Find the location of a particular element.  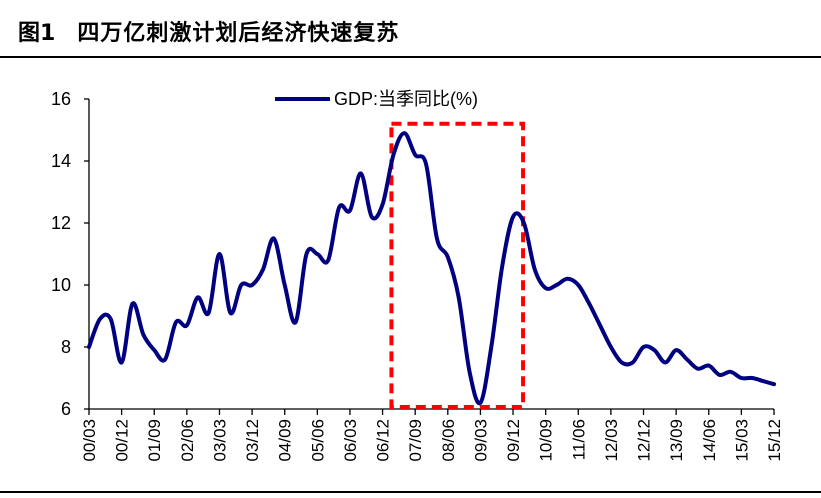

x-tick-label: 02/06 is located at coordinates (187, 440).